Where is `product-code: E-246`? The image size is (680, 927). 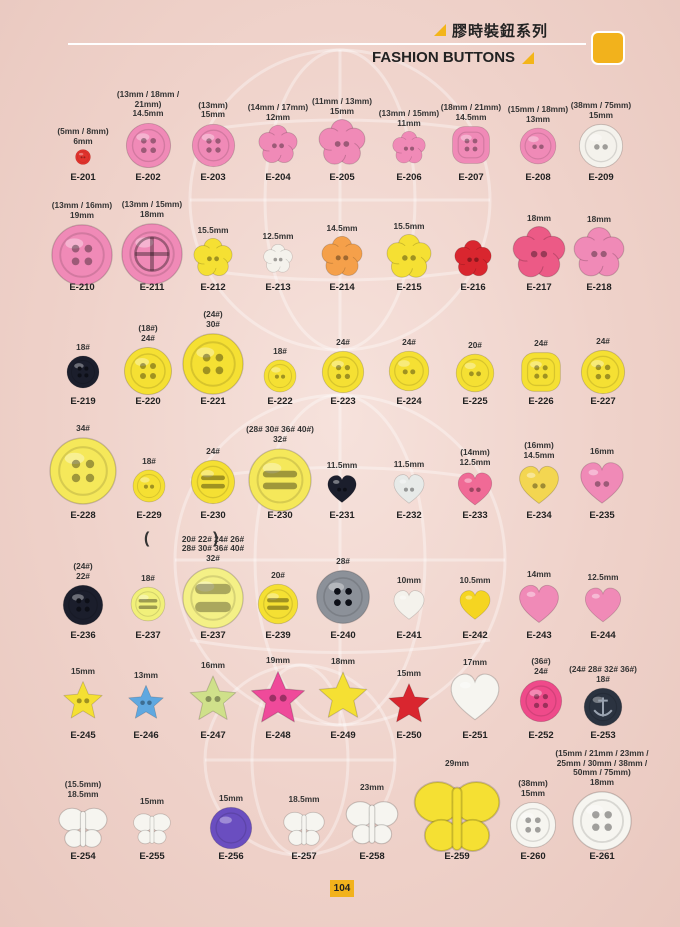 product-code: E-246 is located at coordinates (146, 735).